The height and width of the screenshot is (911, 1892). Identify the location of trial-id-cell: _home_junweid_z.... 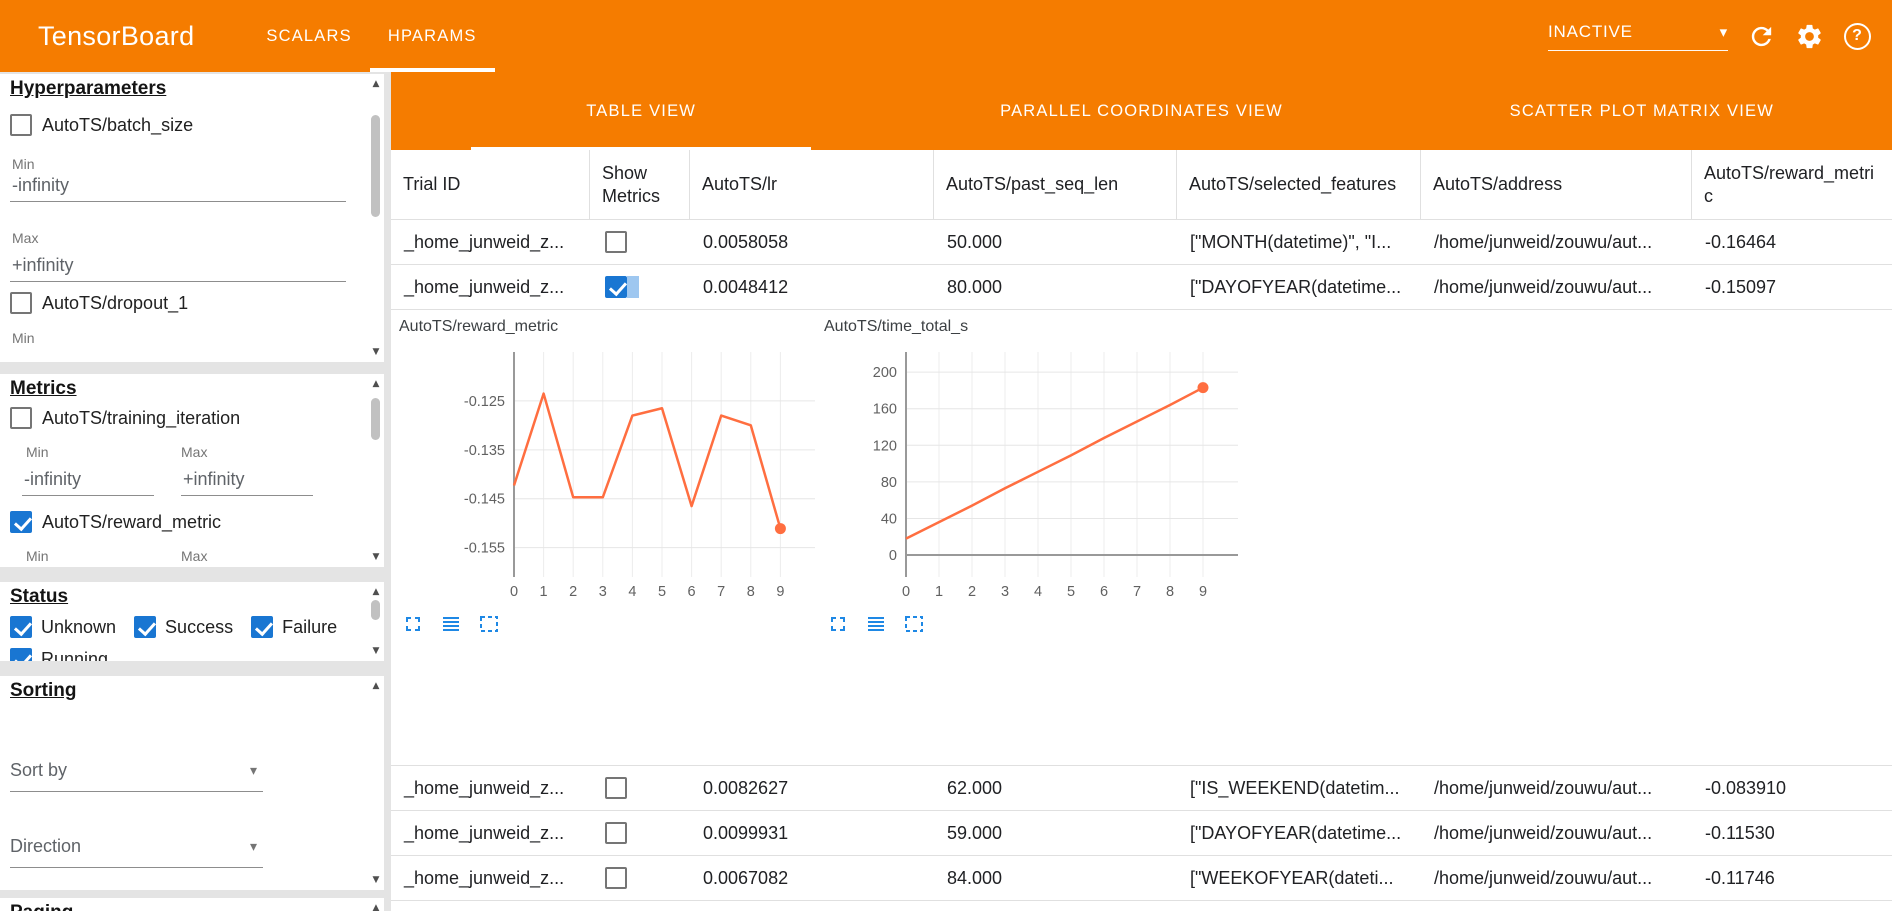
(484, 832).